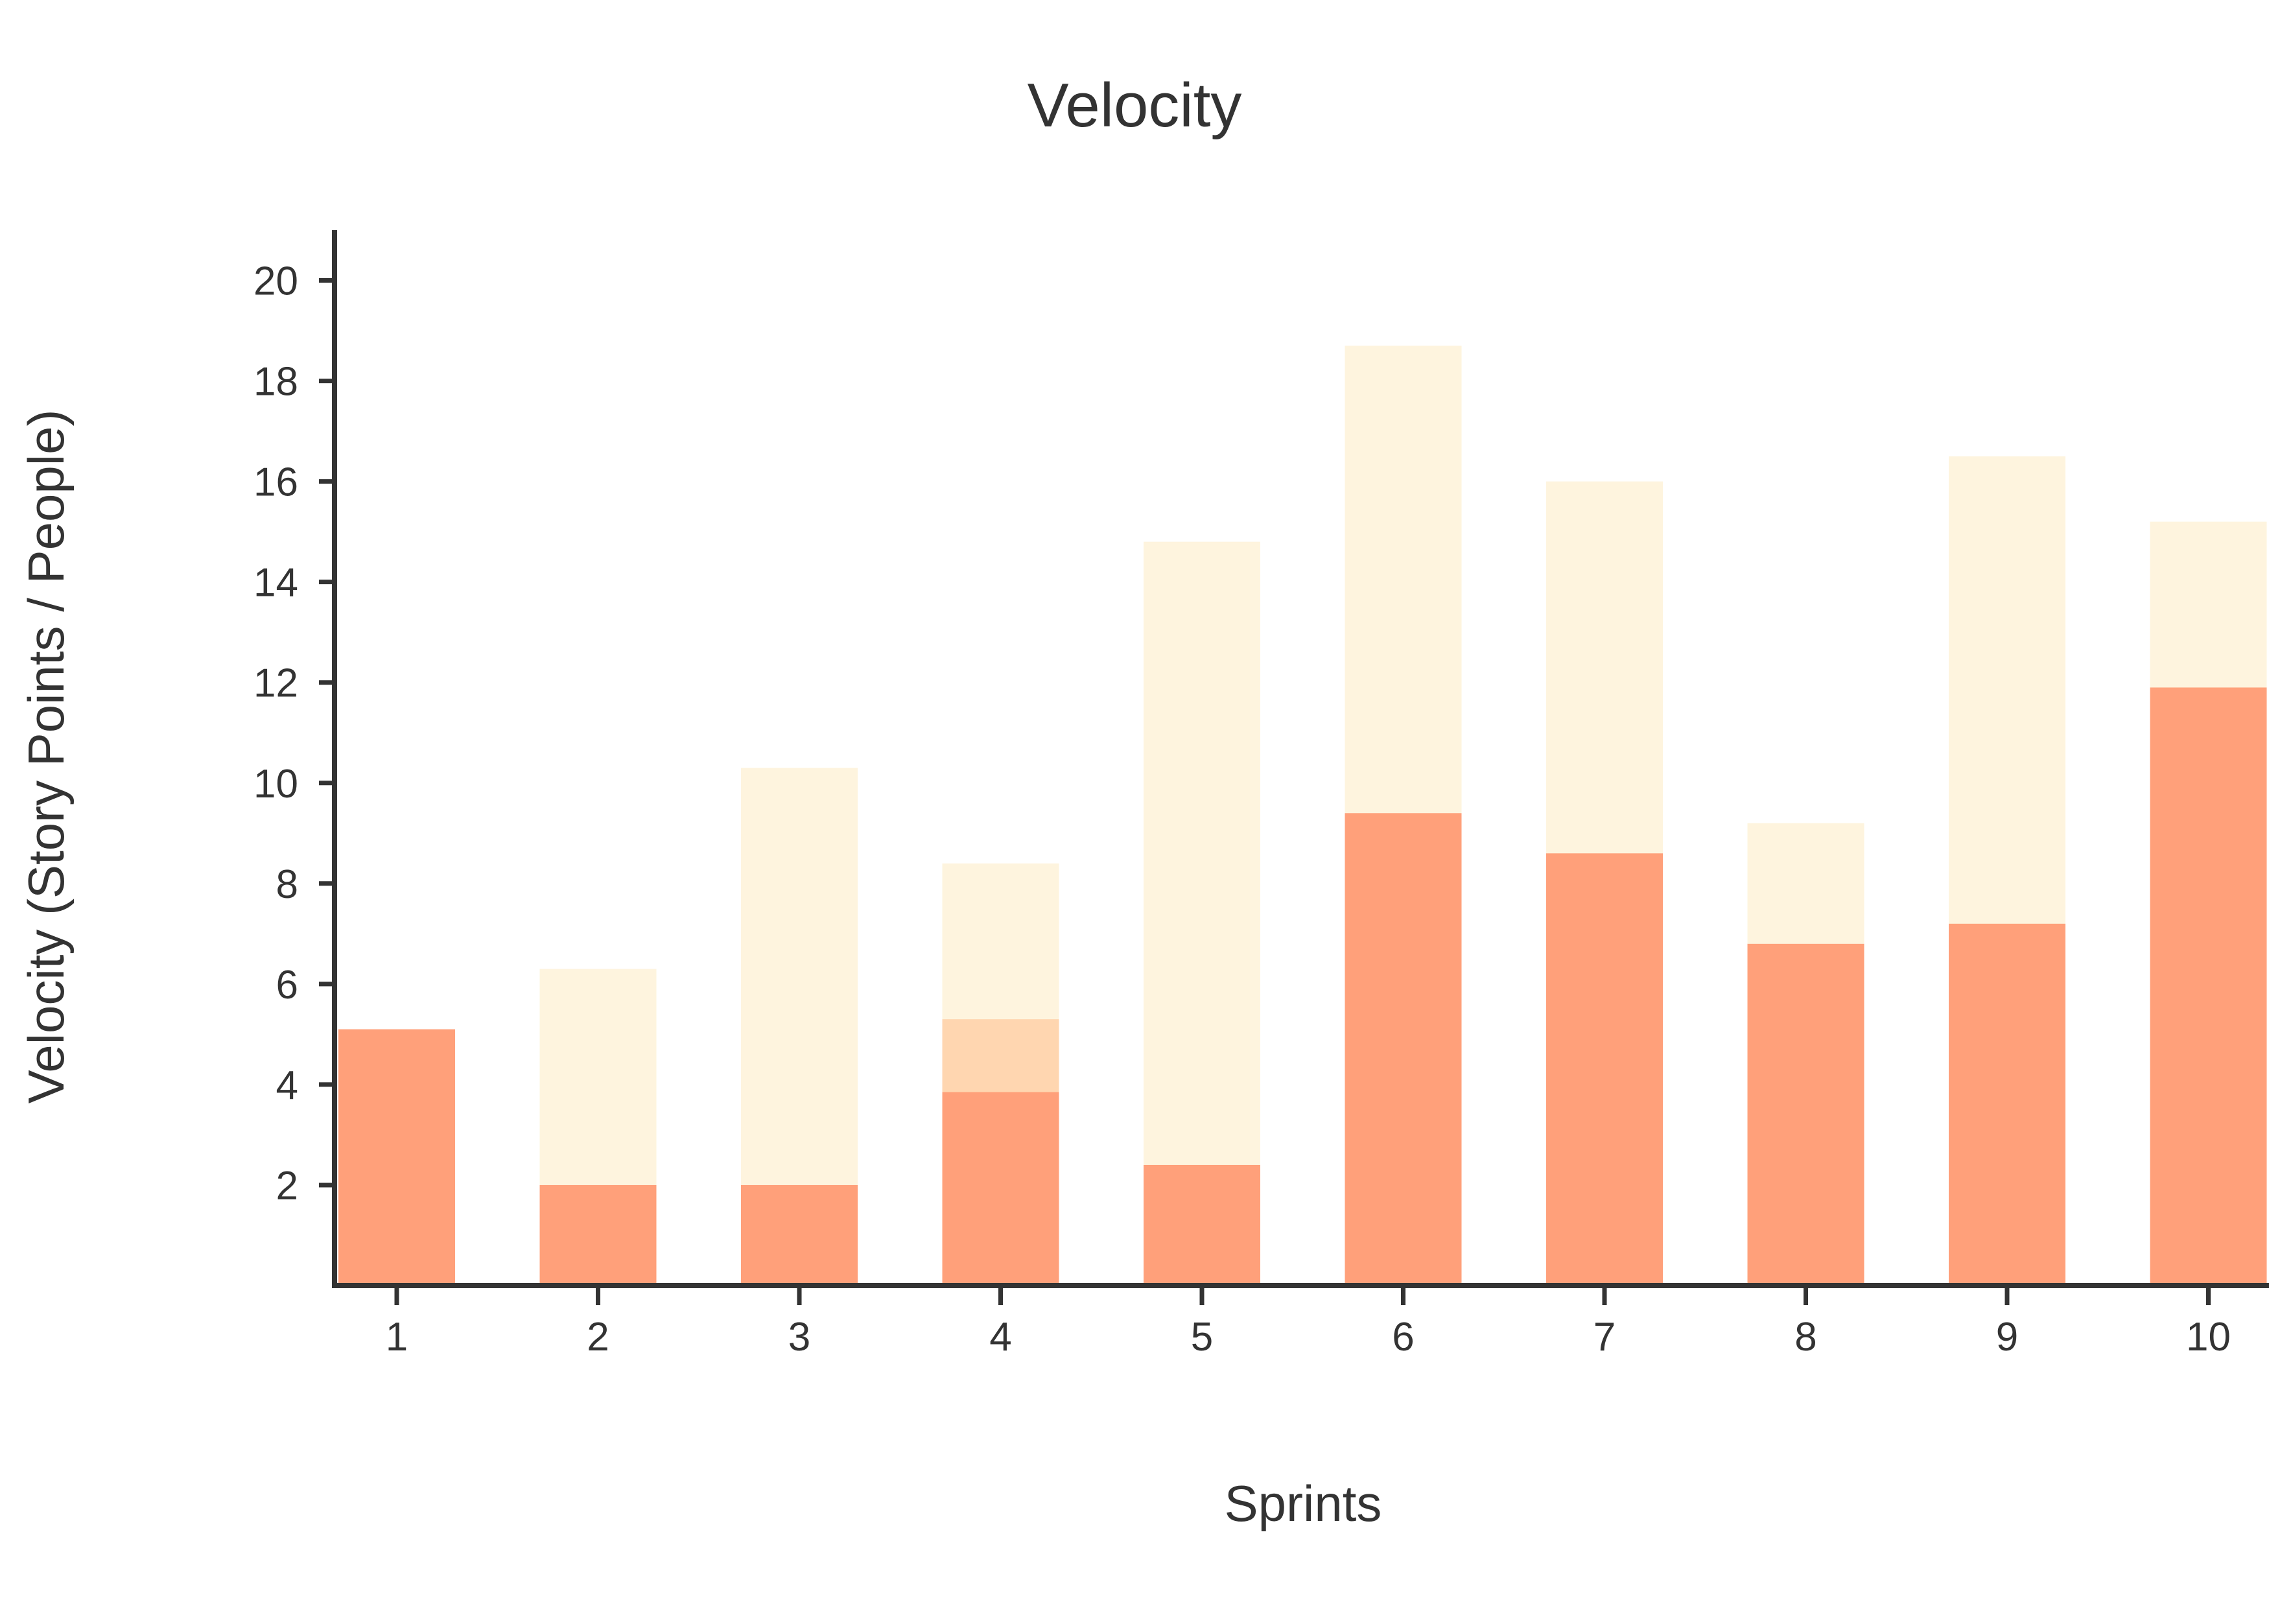 This screenshot has width=2269, height=1624. Describe the element at coordinates (287, 985) in the screenshot. I see `y-tick-label-6: 6` at that location.